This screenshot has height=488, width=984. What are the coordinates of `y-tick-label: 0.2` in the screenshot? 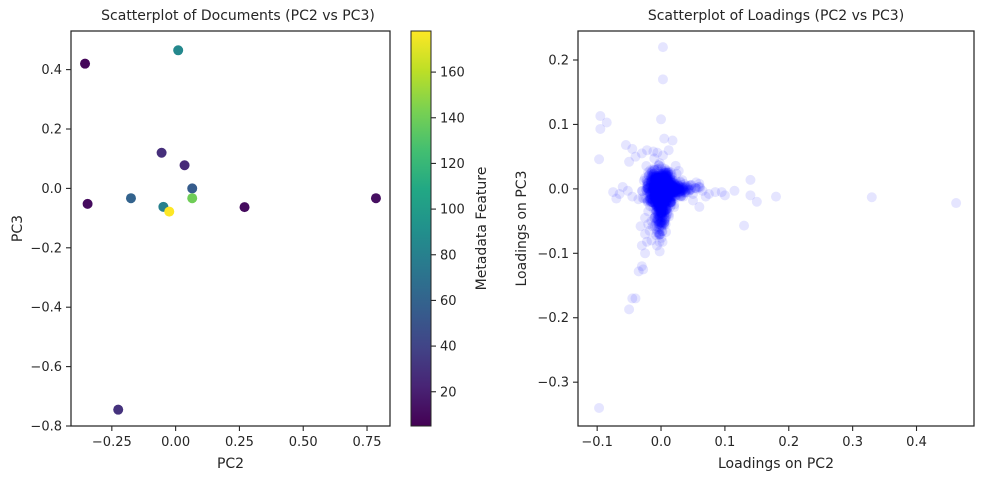 It's located at (51, 130).